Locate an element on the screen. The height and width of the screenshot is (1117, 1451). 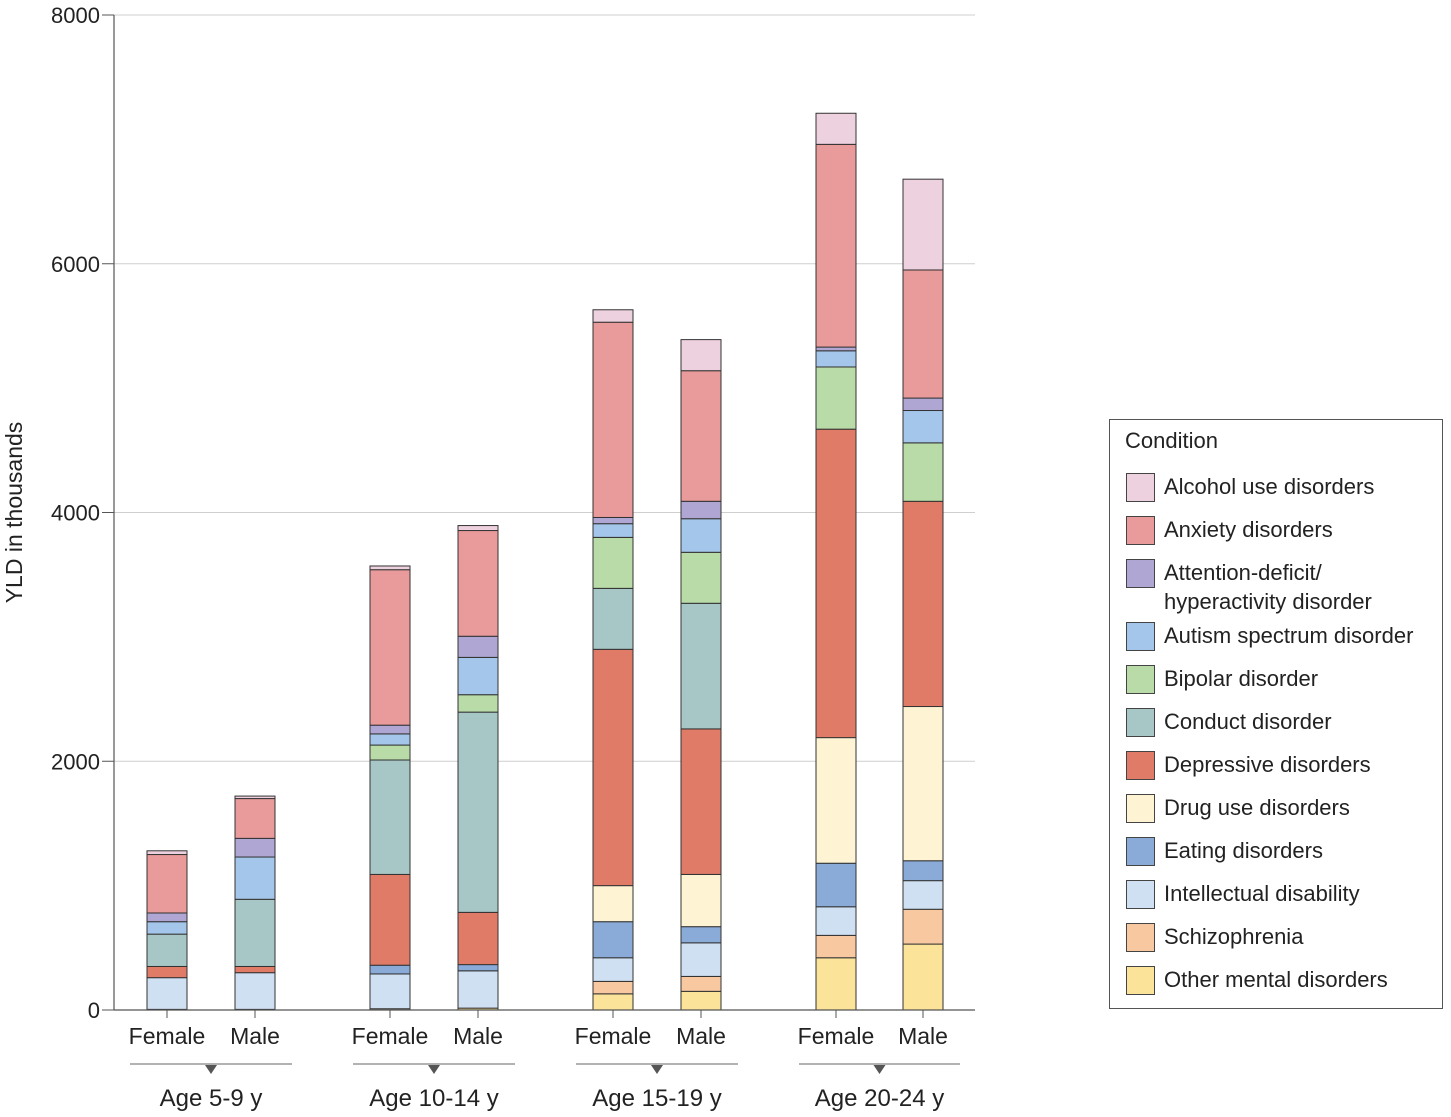
legend-item: Bipolar disorder is located at coordinates (1282, 679).